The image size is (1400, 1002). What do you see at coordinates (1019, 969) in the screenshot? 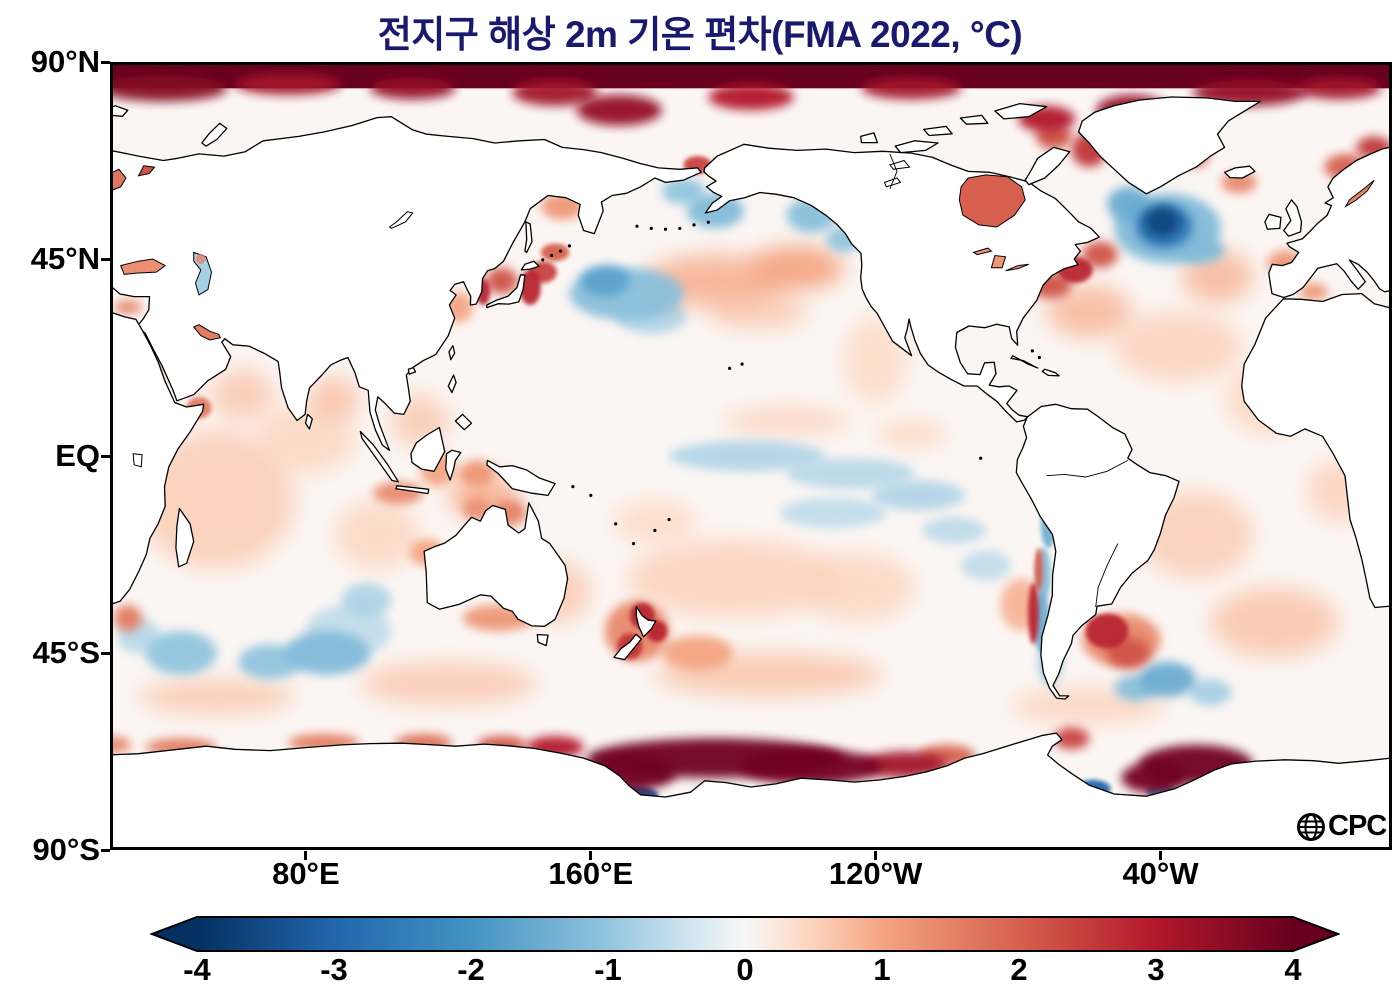
I see `colorbar-tick-label: 2` at bounding box center [1019, 969].